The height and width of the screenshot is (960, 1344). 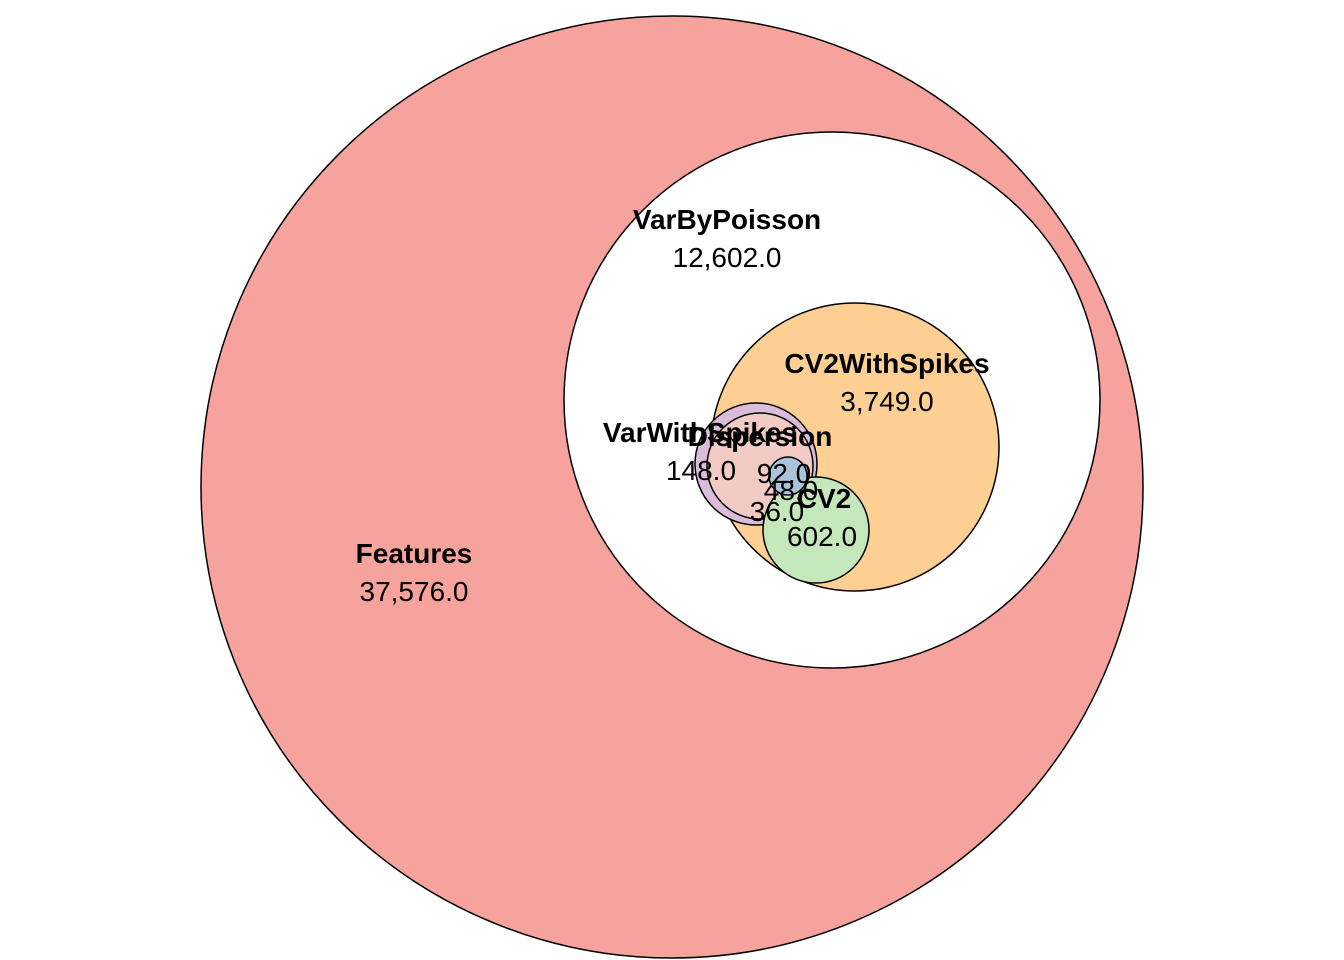 I want to click on cv2-label: CV2, so click(x=824, y=498).